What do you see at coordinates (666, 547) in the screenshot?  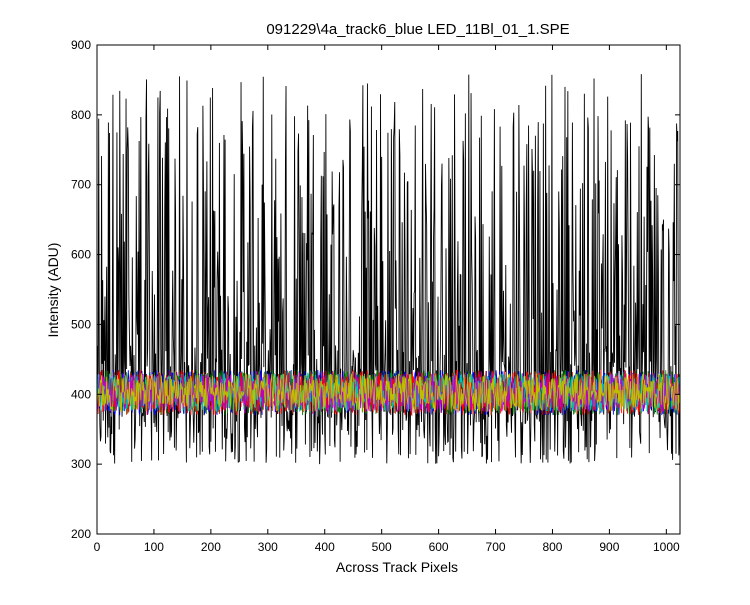 I see `x-tick-label: 1000` at bounding box center [666, 547].